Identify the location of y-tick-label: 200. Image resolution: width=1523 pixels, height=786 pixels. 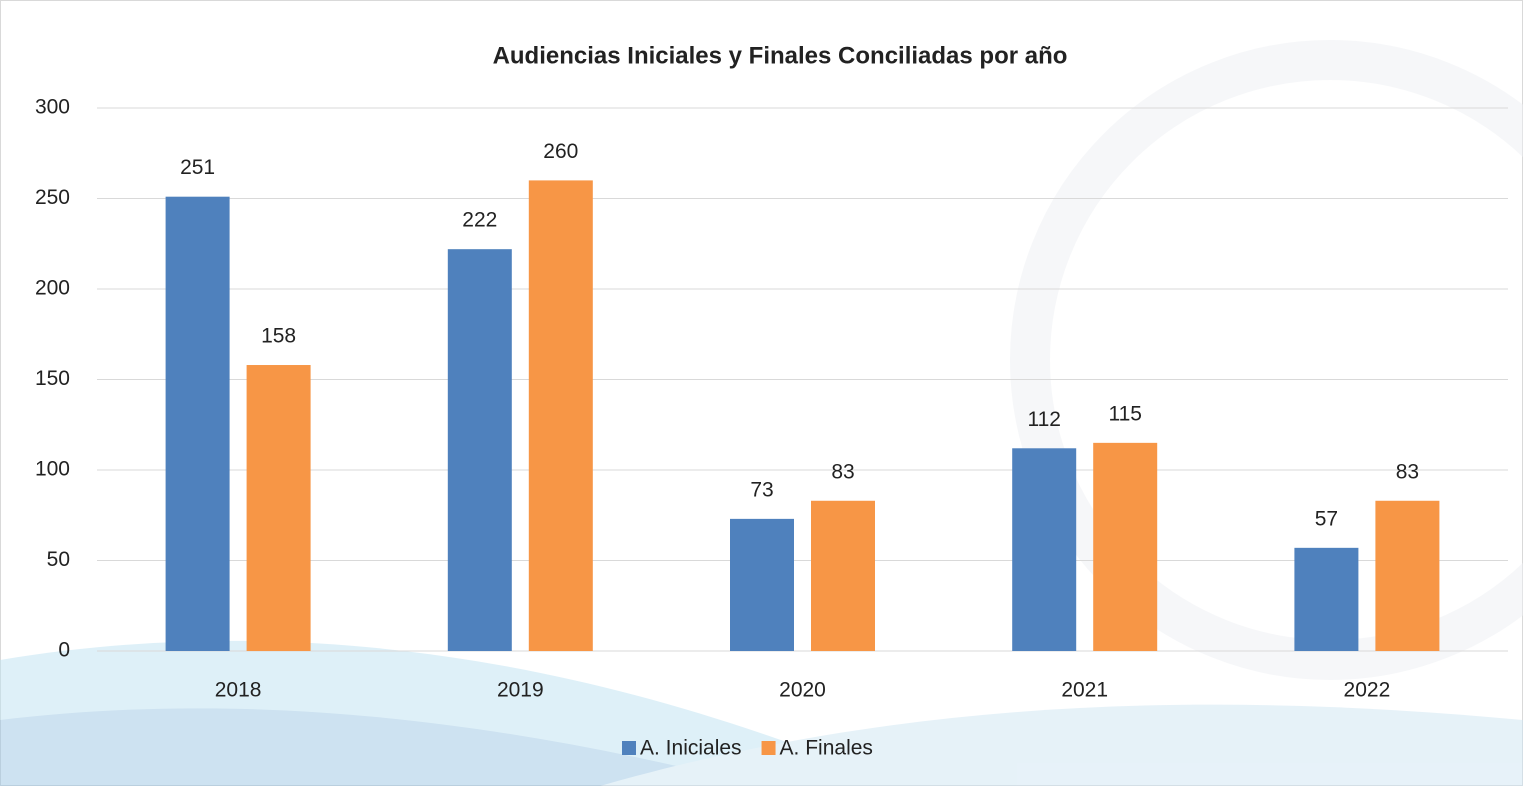
(52, 288).